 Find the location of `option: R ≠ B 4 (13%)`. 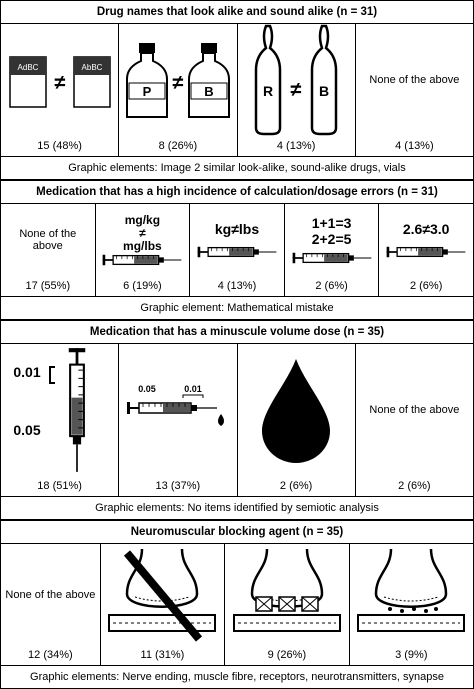

option: R ≠ B 4 (13%) is located at coordinates (297, 90).